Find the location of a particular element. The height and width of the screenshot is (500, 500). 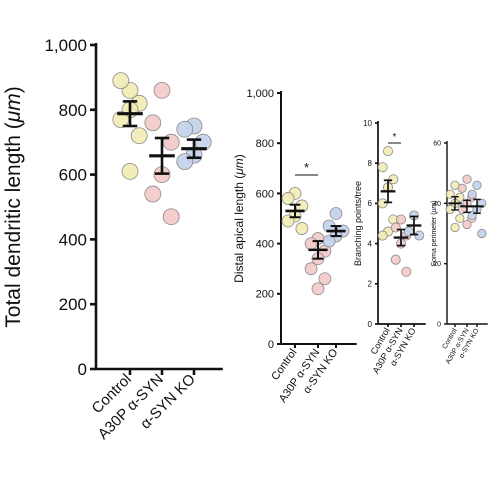

y-axis-label: Branching points/tree is located at coordinates (358, 223).